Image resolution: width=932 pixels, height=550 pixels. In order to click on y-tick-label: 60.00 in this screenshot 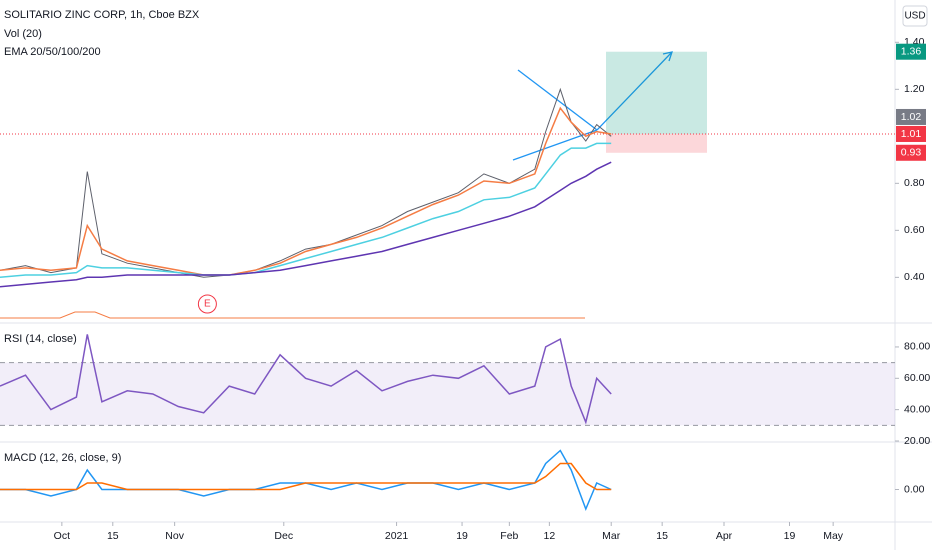, I will do `click(917, 378)`.